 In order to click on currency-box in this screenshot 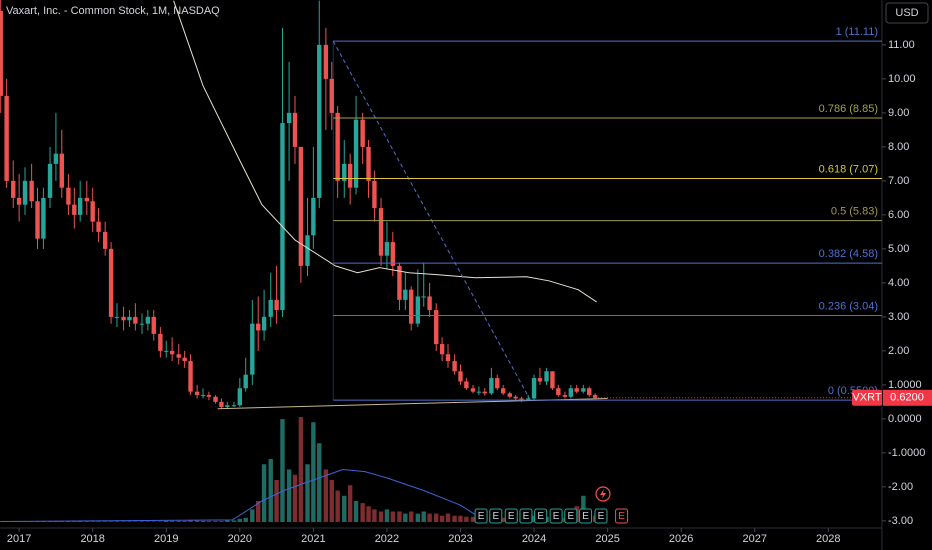, I will do `click(907, 13)`.